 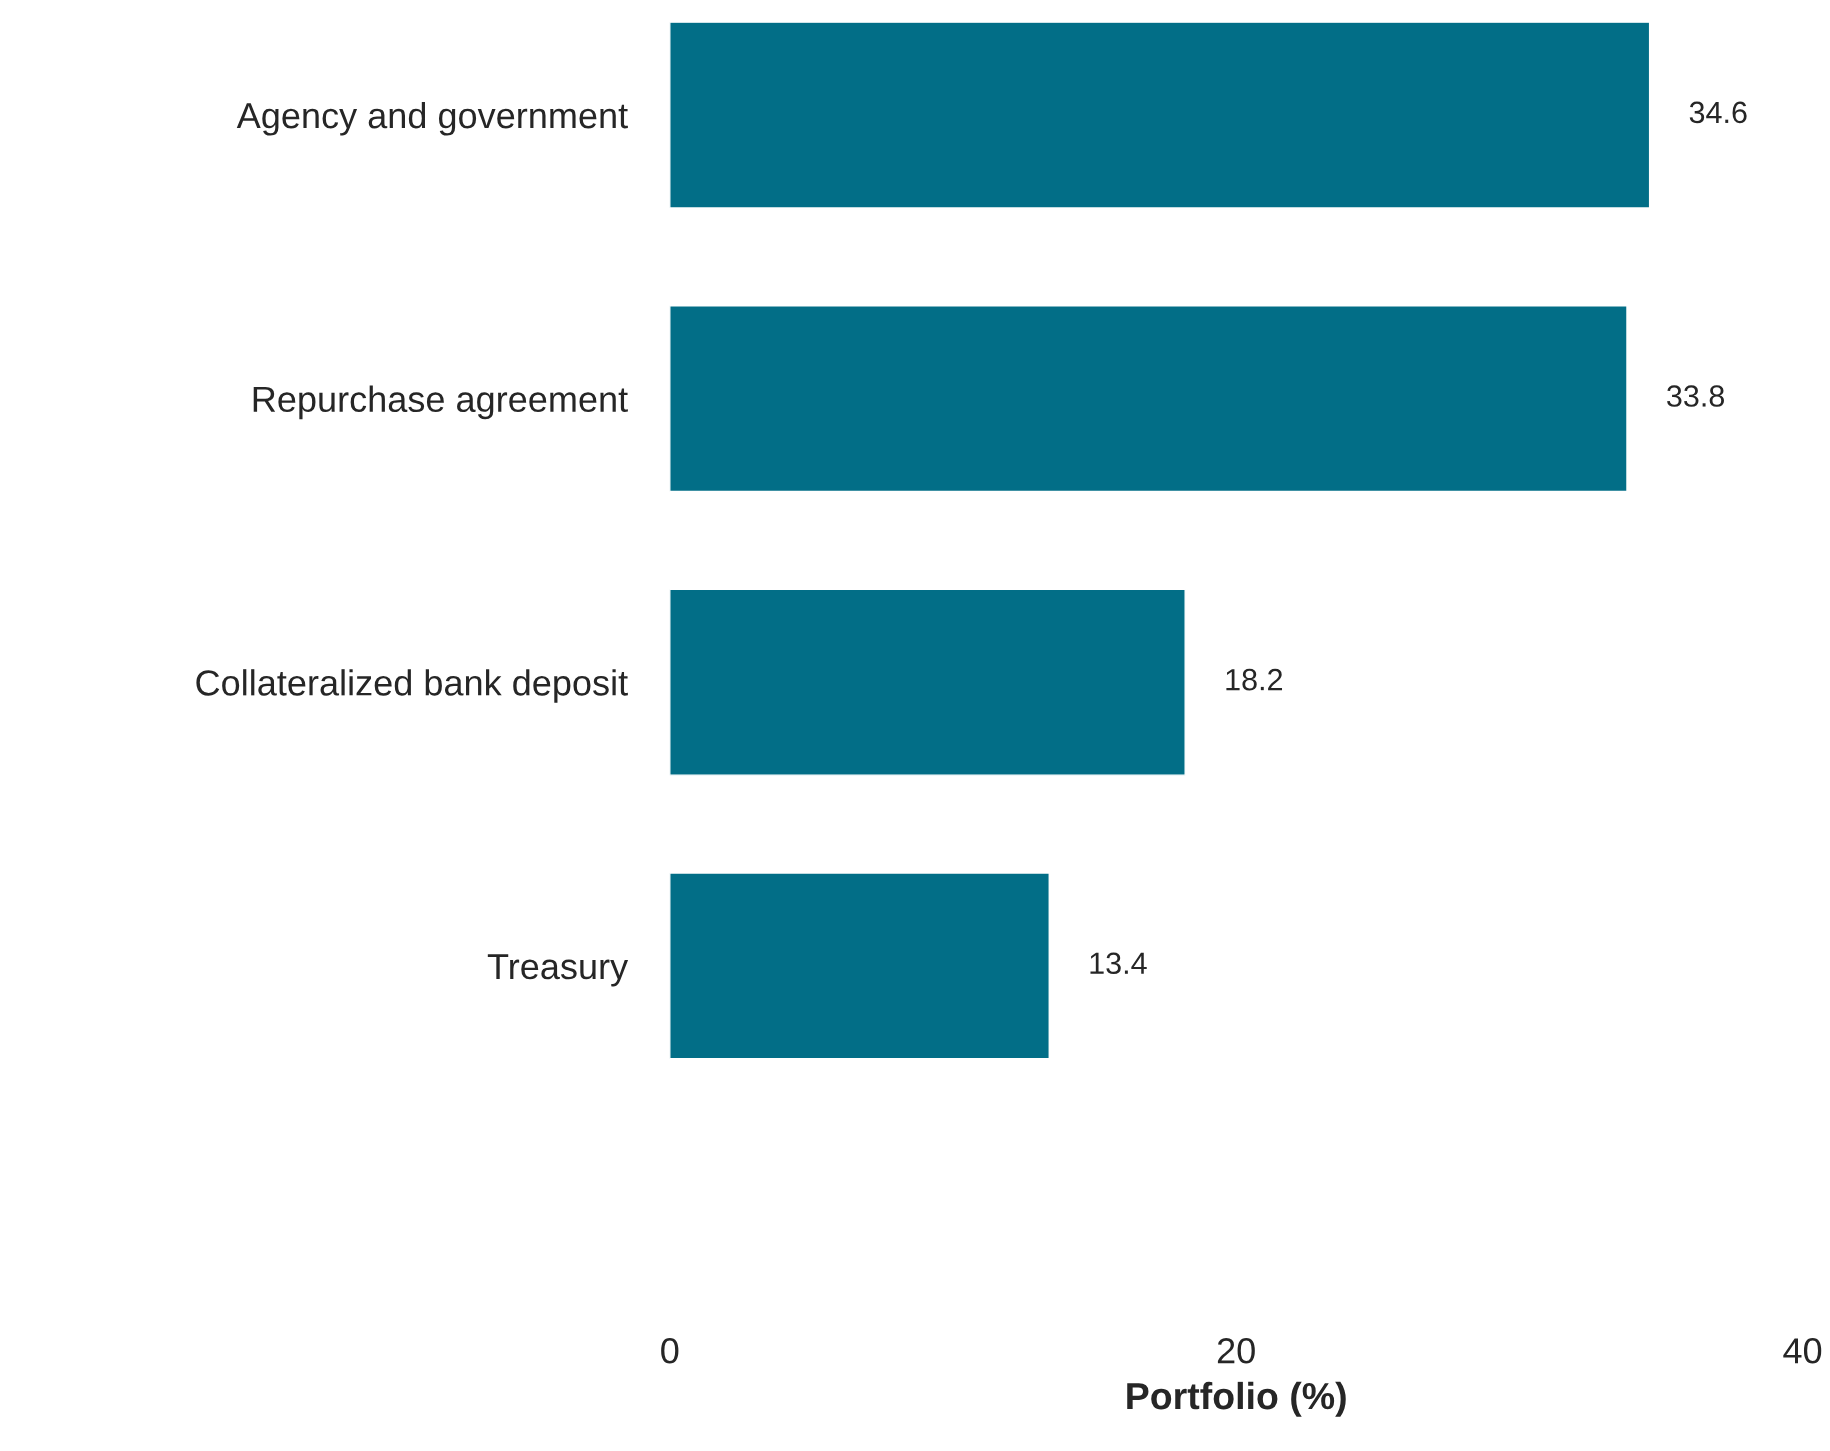 I want to click on x-axis-title: Portfolio (%), so click(x=1236, y=1399).